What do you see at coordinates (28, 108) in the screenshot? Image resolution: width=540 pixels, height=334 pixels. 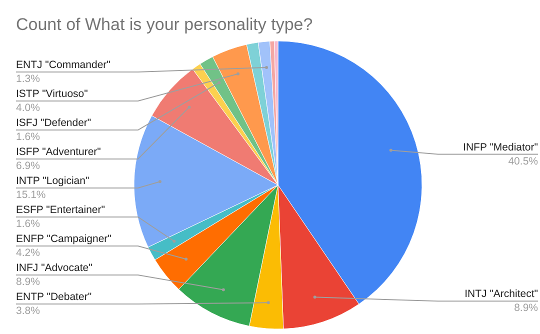 I see `data-label: 4.0%` at bounding box center [28, 108].